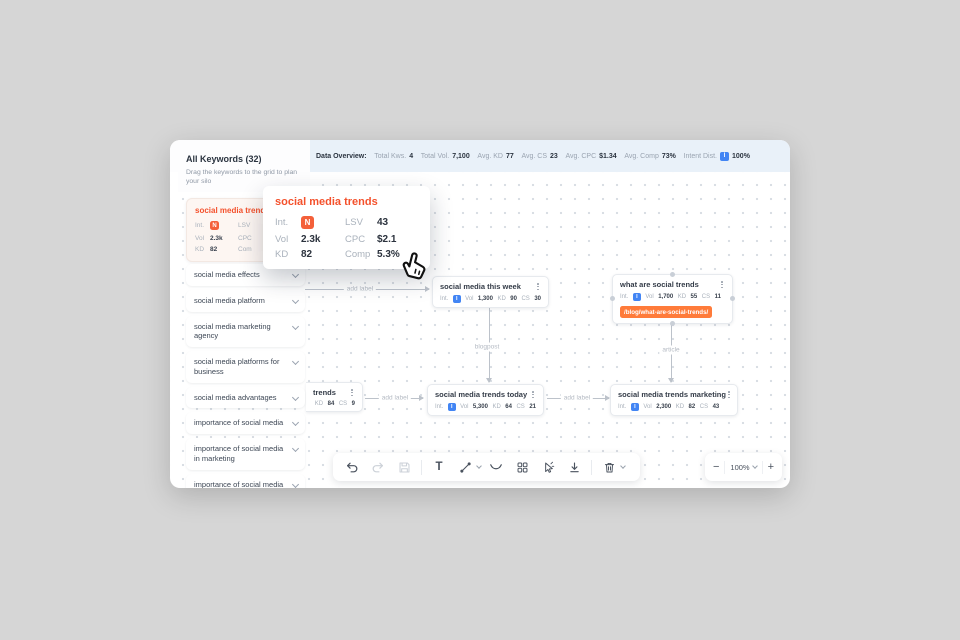 The width and height of the screenshot is (960, 640). What do you see at coordinates (754, 466) in the screenshot?
I see `zoom-caret-icon` at bounding box center [754, 466].